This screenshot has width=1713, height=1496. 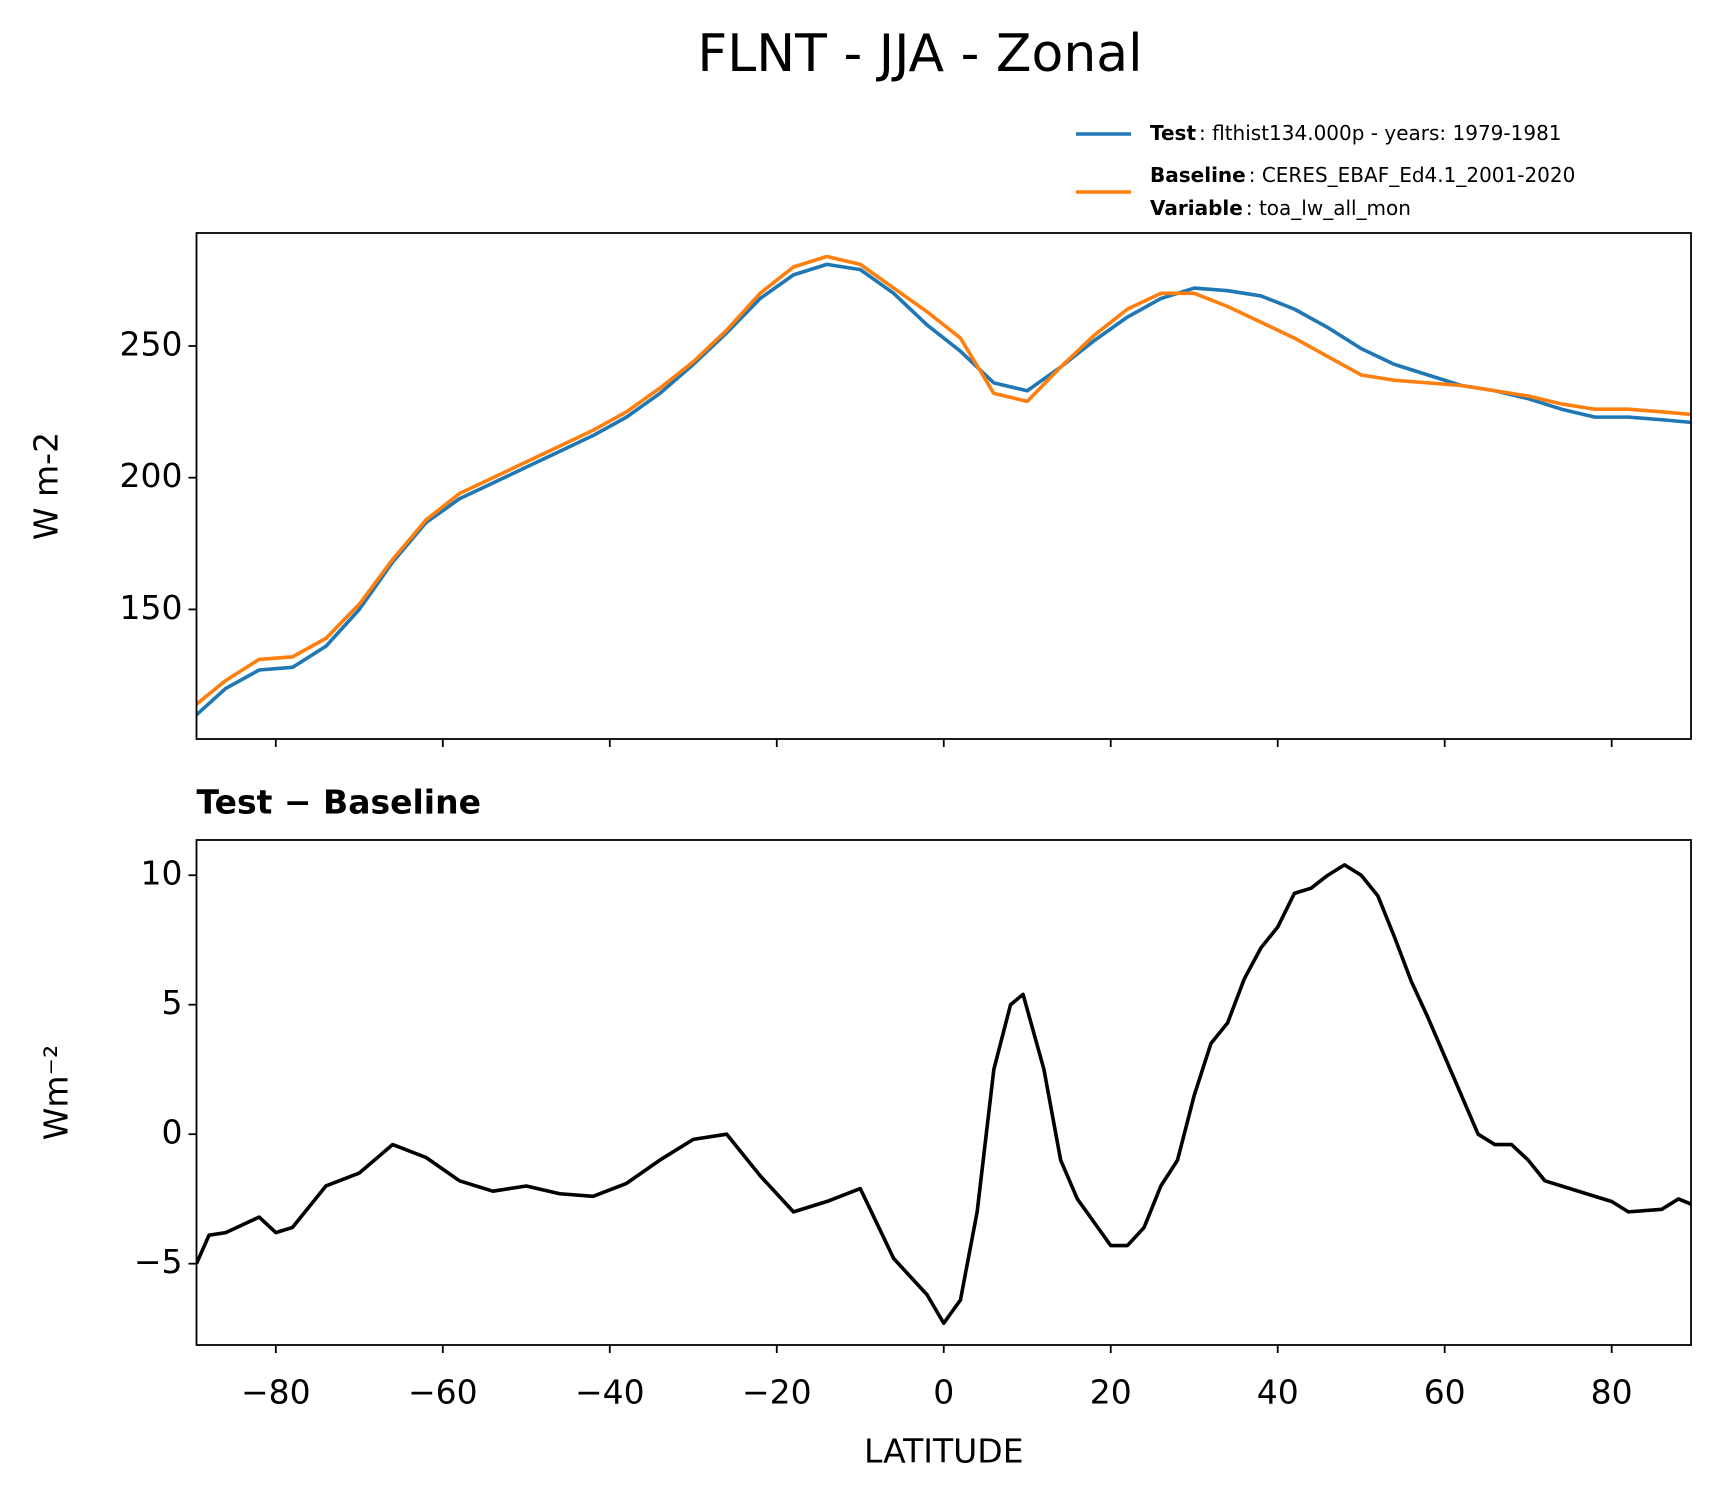 I want to click on figure-title: FLNT - JJA - Zonal, so click(x=919, y=54).